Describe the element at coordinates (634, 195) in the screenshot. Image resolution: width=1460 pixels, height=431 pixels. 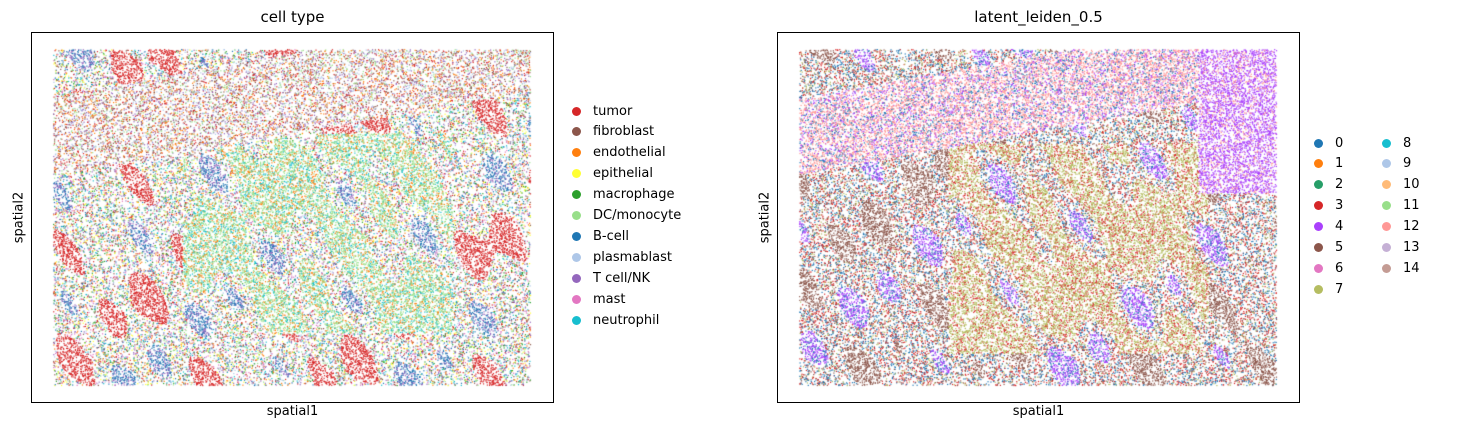
I see `legend-label: macrophage` at that location.